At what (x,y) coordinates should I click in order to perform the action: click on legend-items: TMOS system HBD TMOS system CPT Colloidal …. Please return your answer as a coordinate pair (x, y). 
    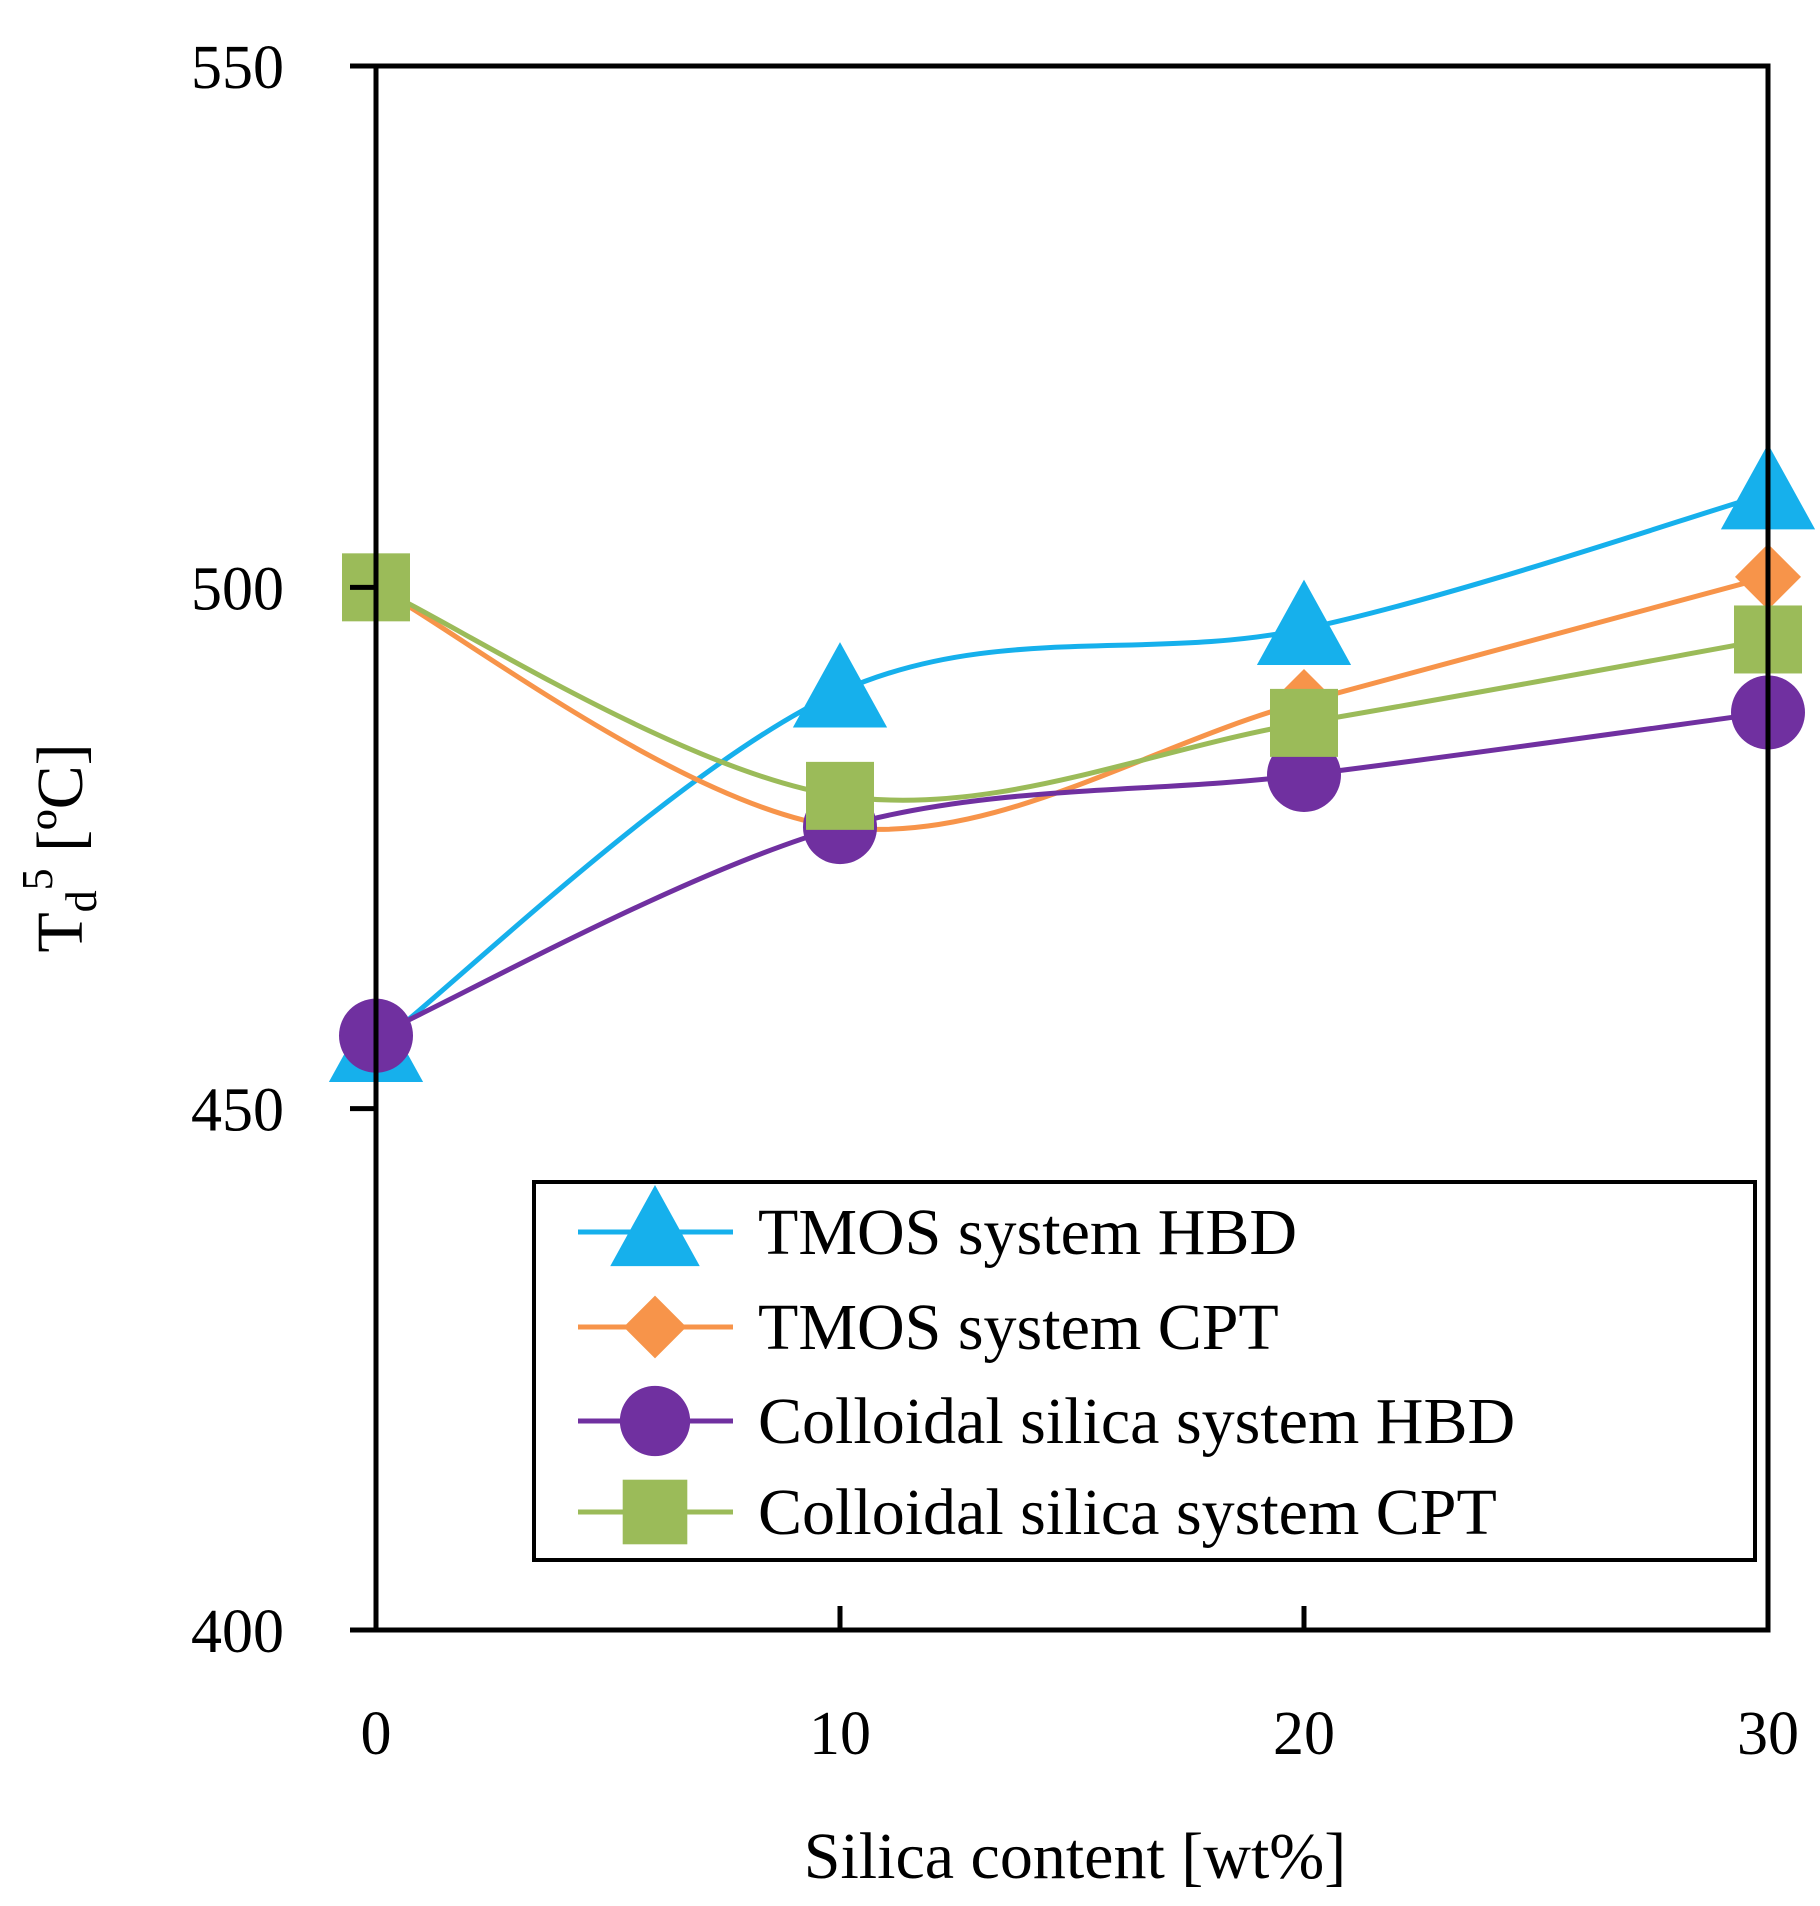
    Looking at the image, I should click on (1046, 1366).